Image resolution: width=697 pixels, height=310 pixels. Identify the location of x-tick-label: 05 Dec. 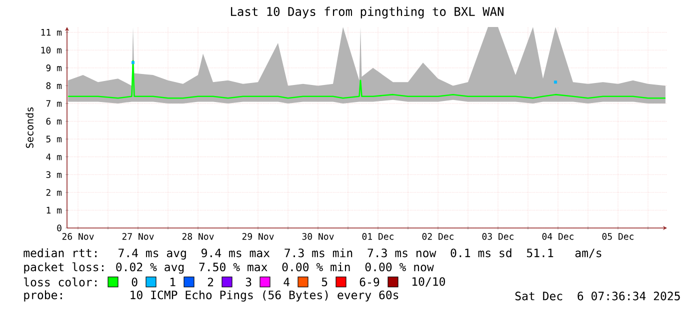
(618, 236).